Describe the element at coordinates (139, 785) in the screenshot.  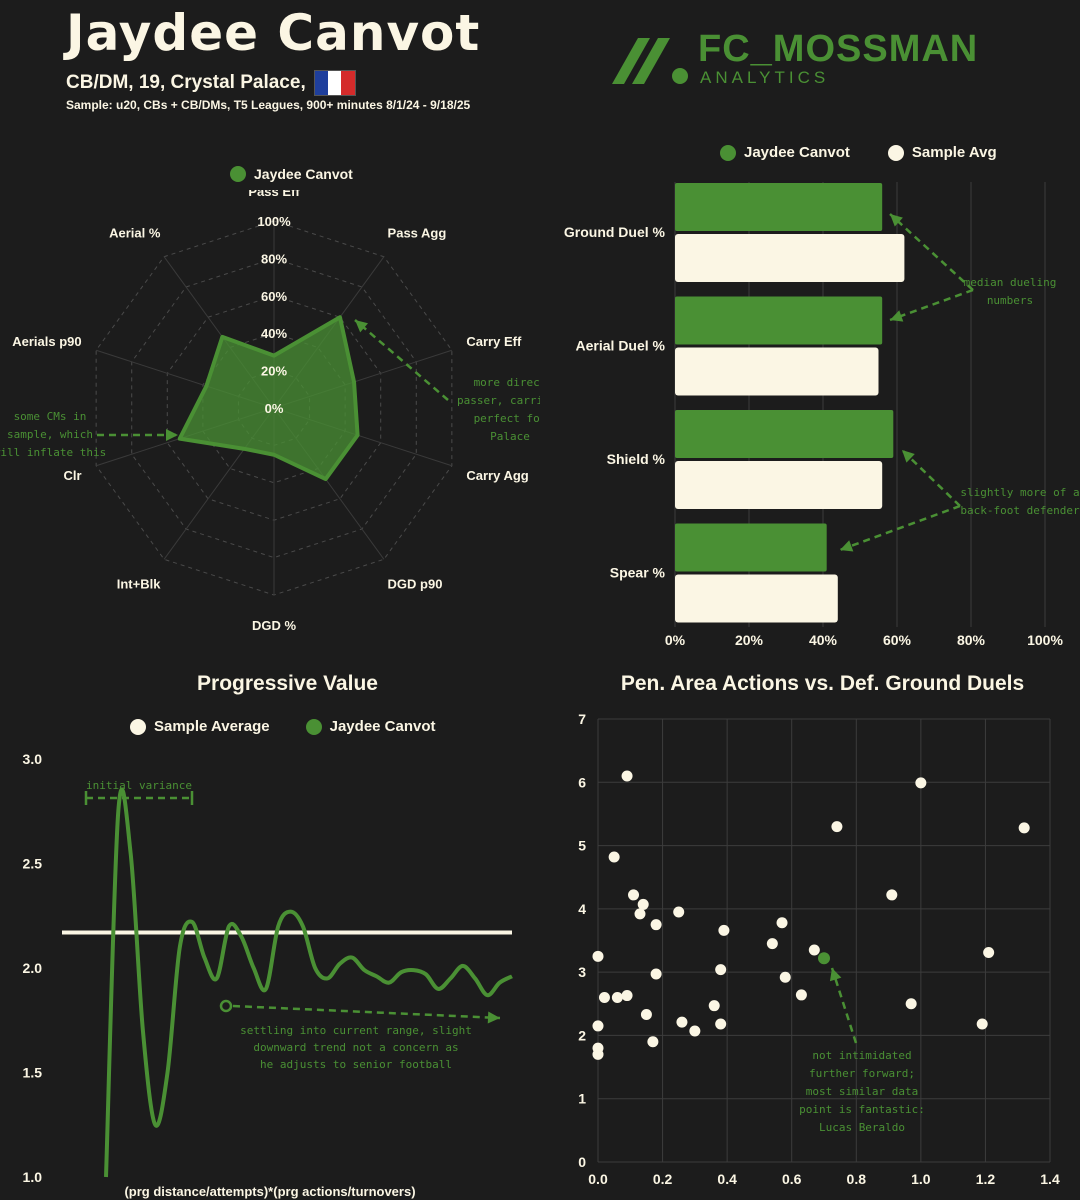
I see `line-annotation-1: initial variance` at that location.